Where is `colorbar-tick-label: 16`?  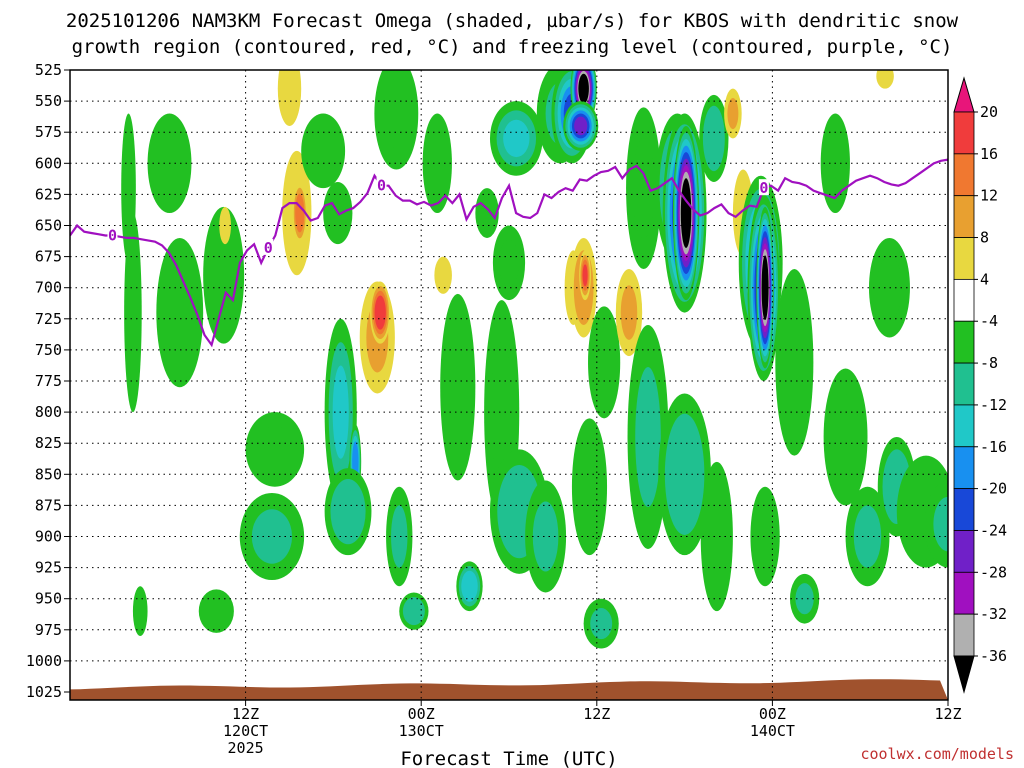
colorbar-tick-label: 16 is located at coordinates (989, 154).